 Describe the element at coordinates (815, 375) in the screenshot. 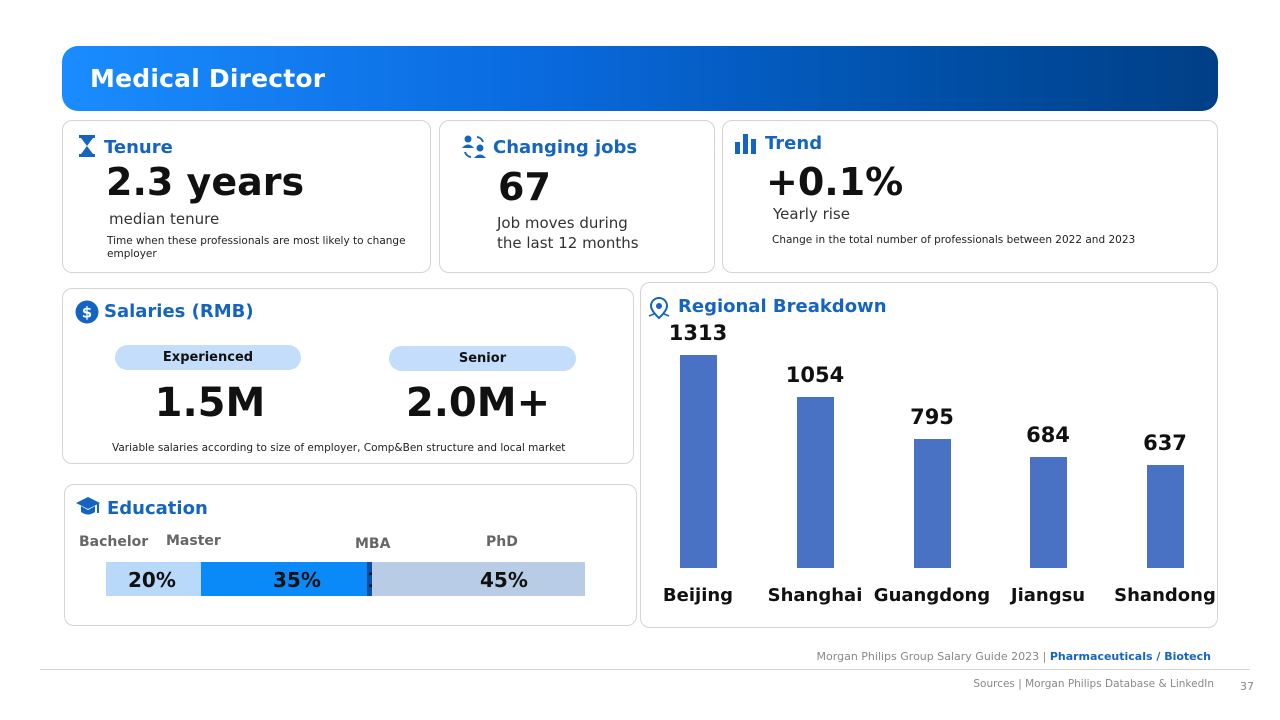

I see `bar-value-label-shanghai: 1054` at that location.